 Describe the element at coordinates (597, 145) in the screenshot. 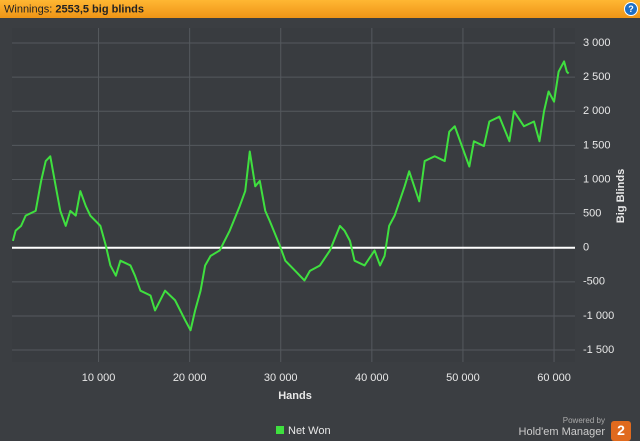

I see `y-tick-label: 1 500` at that location.